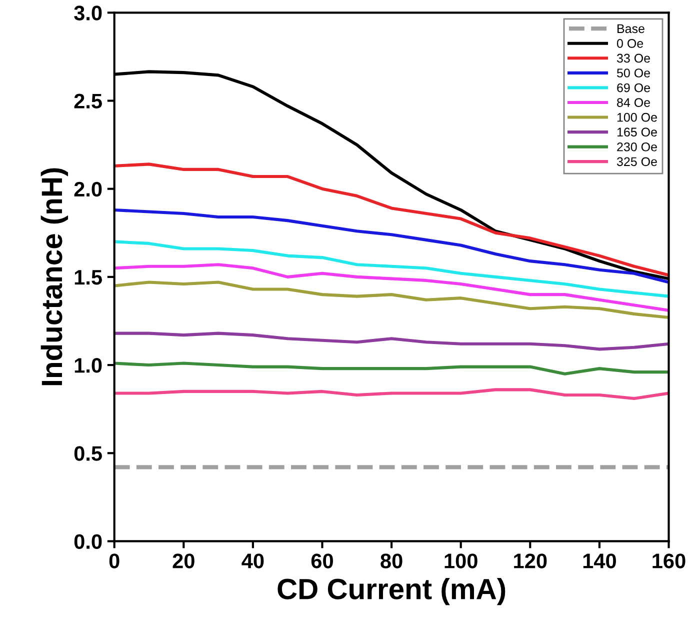 The image size is (693, 633). Describe the element at coordinates (669, 561) in the screenshot. I see `x-tick-label: 160` at that location.